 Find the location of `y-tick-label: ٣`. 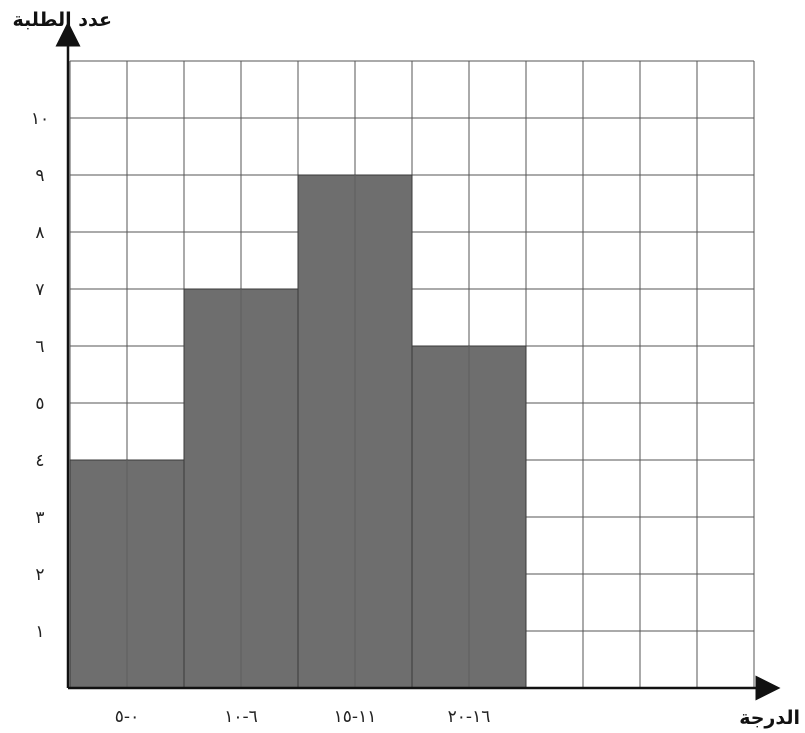

y-tick-label: ٣ is located at coordinates (39, 518).